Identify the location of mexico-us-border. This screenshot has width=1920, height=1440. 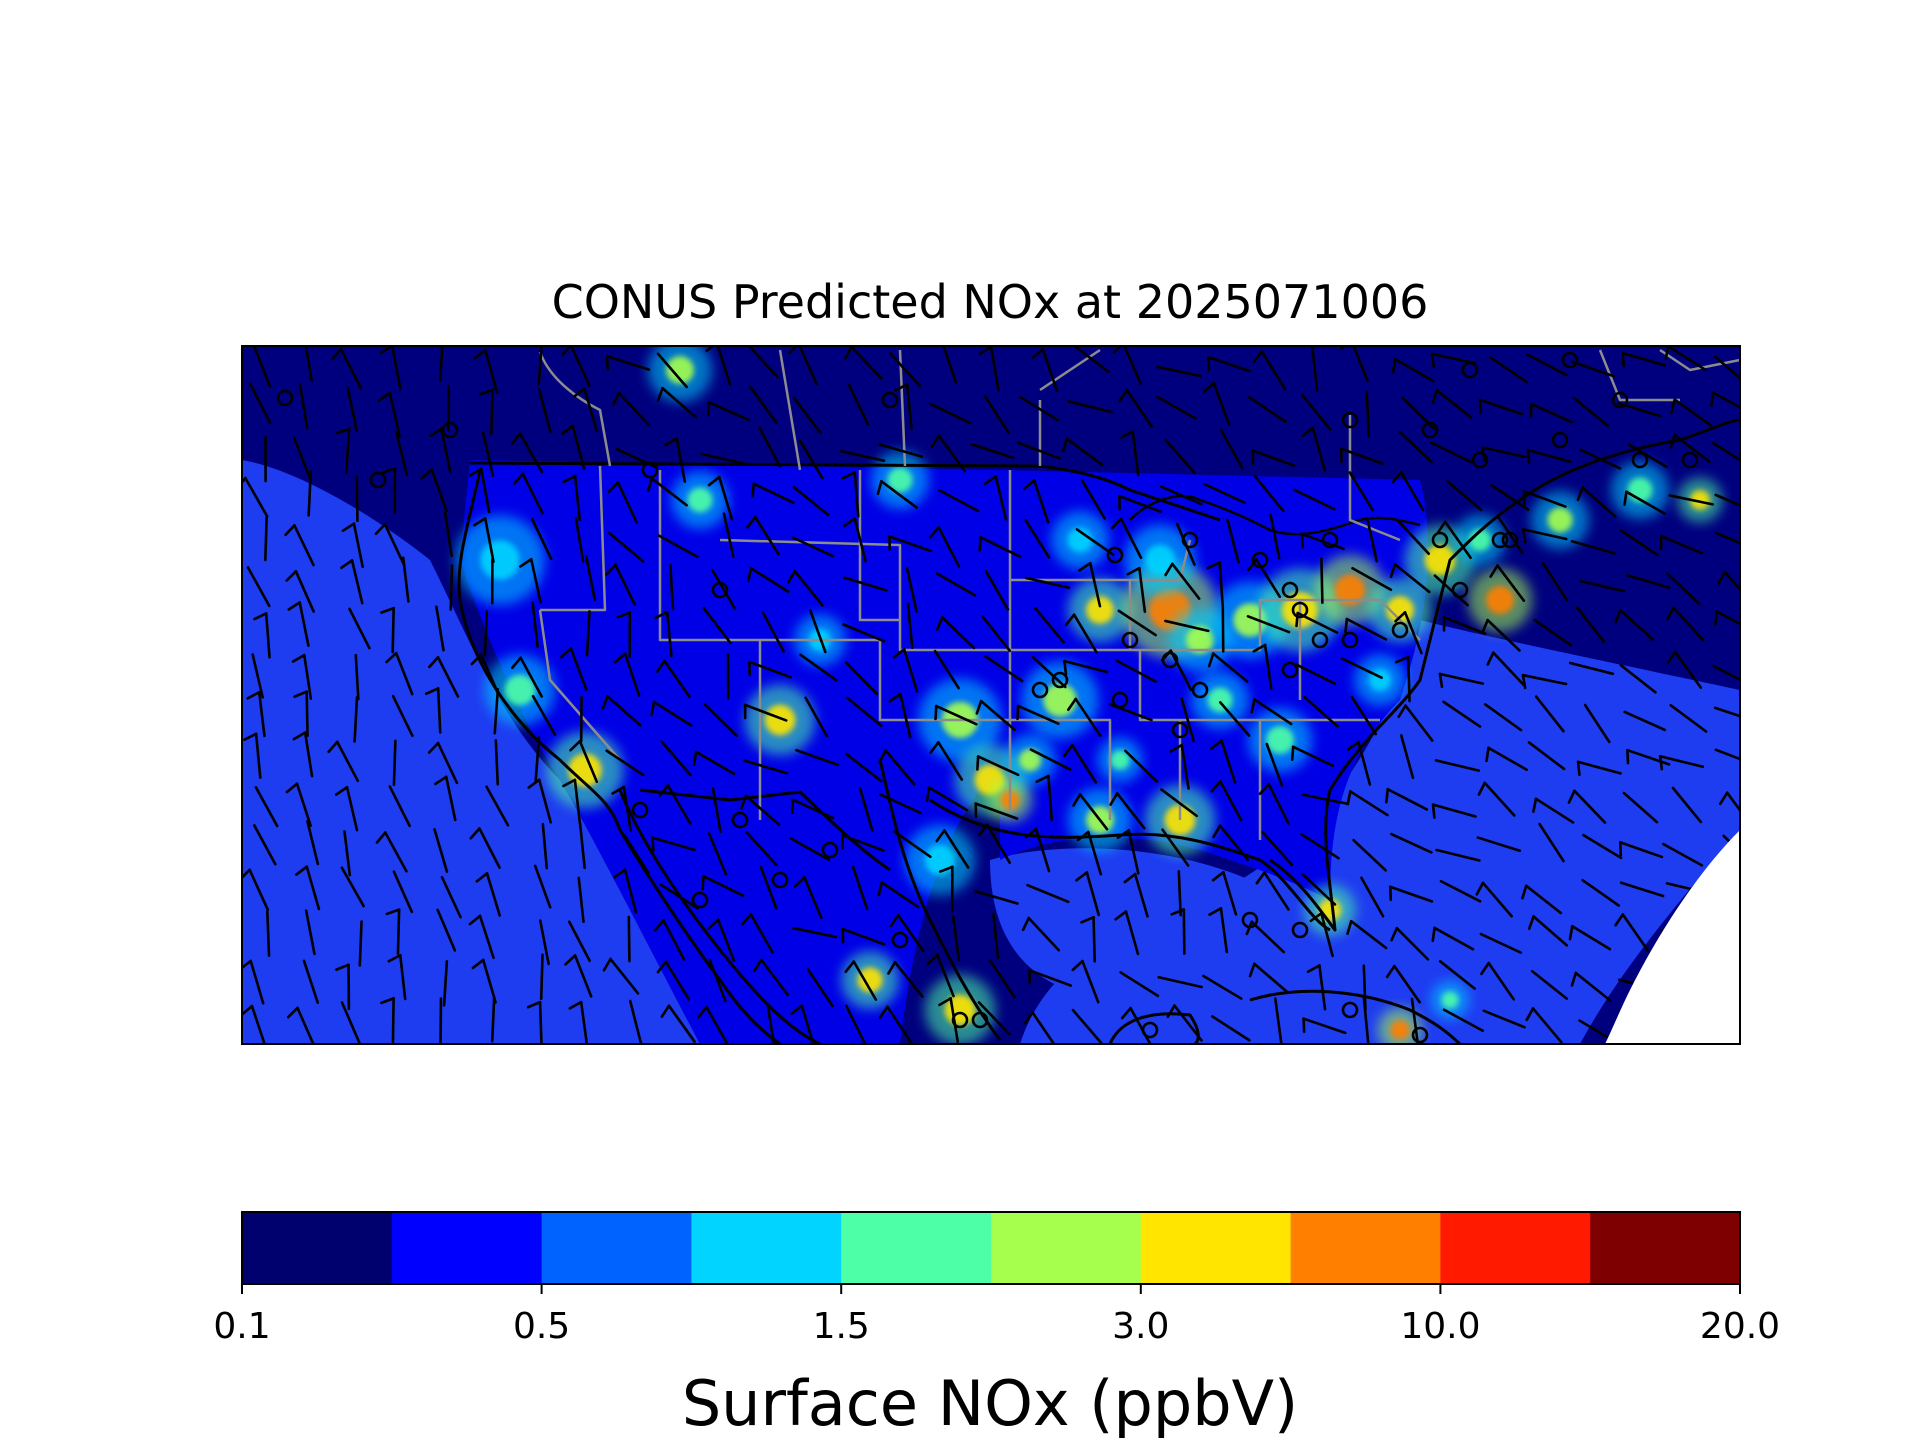
(765, 830).